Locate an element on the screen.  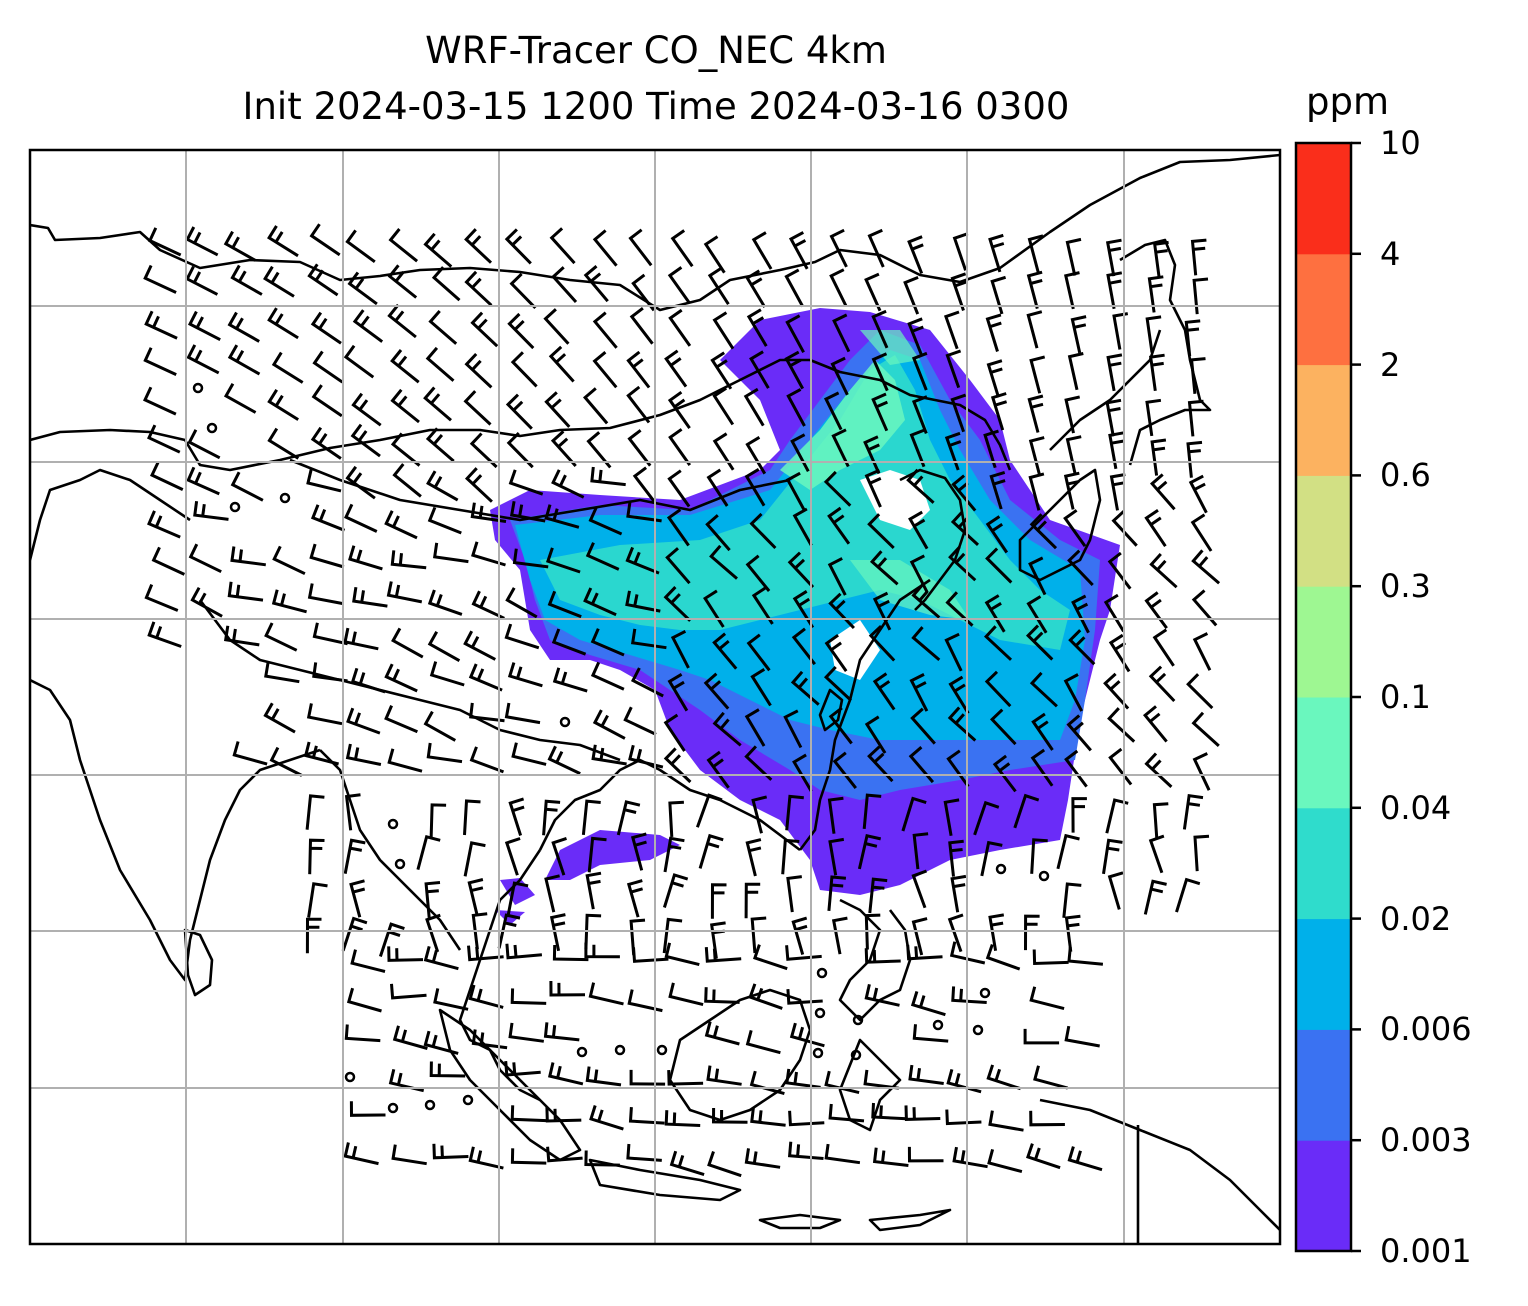
coast-central-asia is located at coordinates (110, 514).